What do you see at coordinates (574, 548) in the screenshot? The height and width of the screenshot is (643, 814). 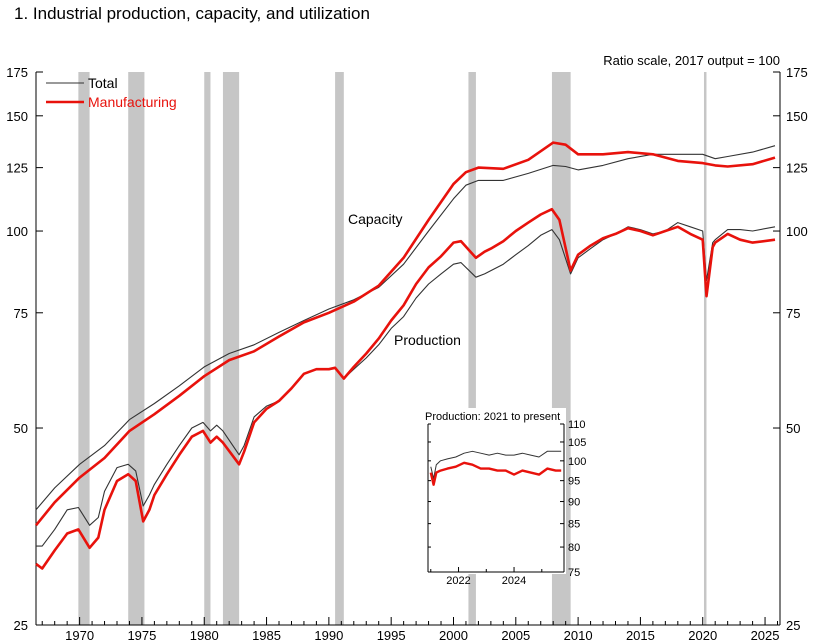 I see `inset-y-tick-label: 80` at bounding box center [574, 548].